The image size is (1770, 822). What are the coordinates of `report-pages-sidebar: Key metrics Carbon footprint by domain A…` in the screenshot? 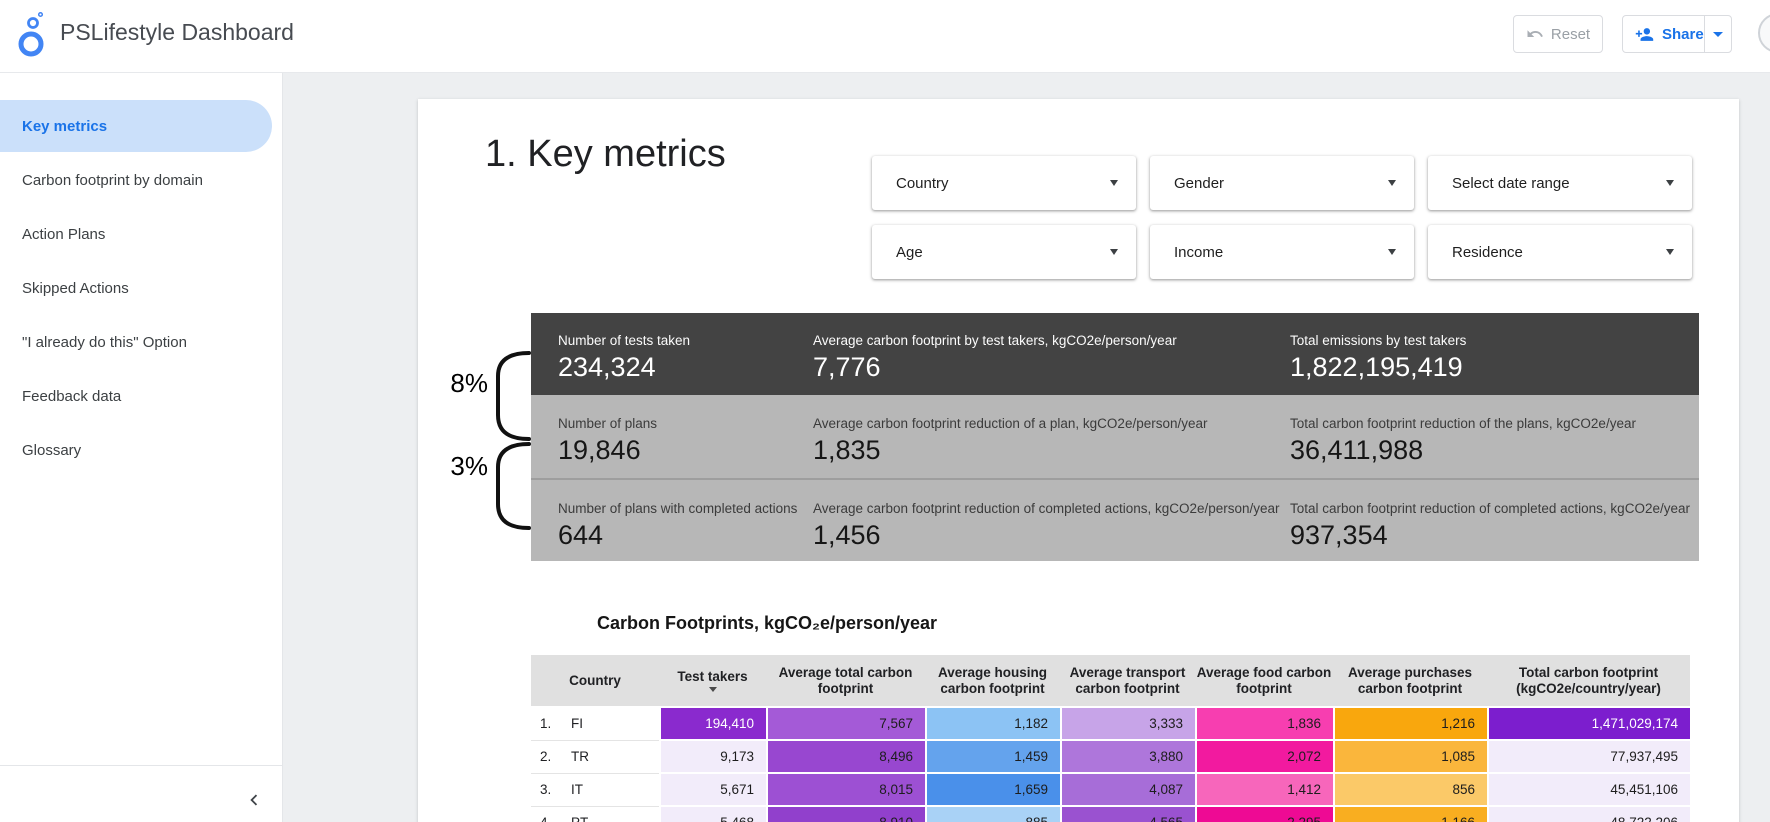 It's located at (141, 447).